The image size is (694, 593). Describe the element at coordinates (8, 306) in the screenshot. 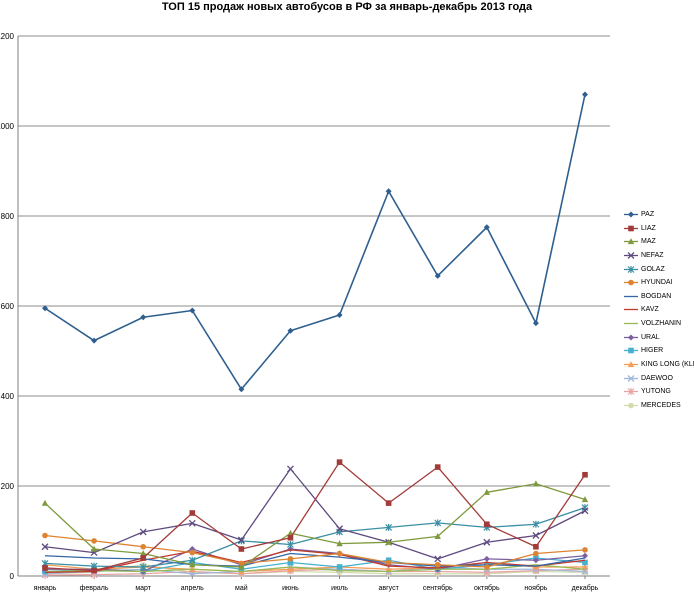

I see `y-tick-label: 600` at that location.